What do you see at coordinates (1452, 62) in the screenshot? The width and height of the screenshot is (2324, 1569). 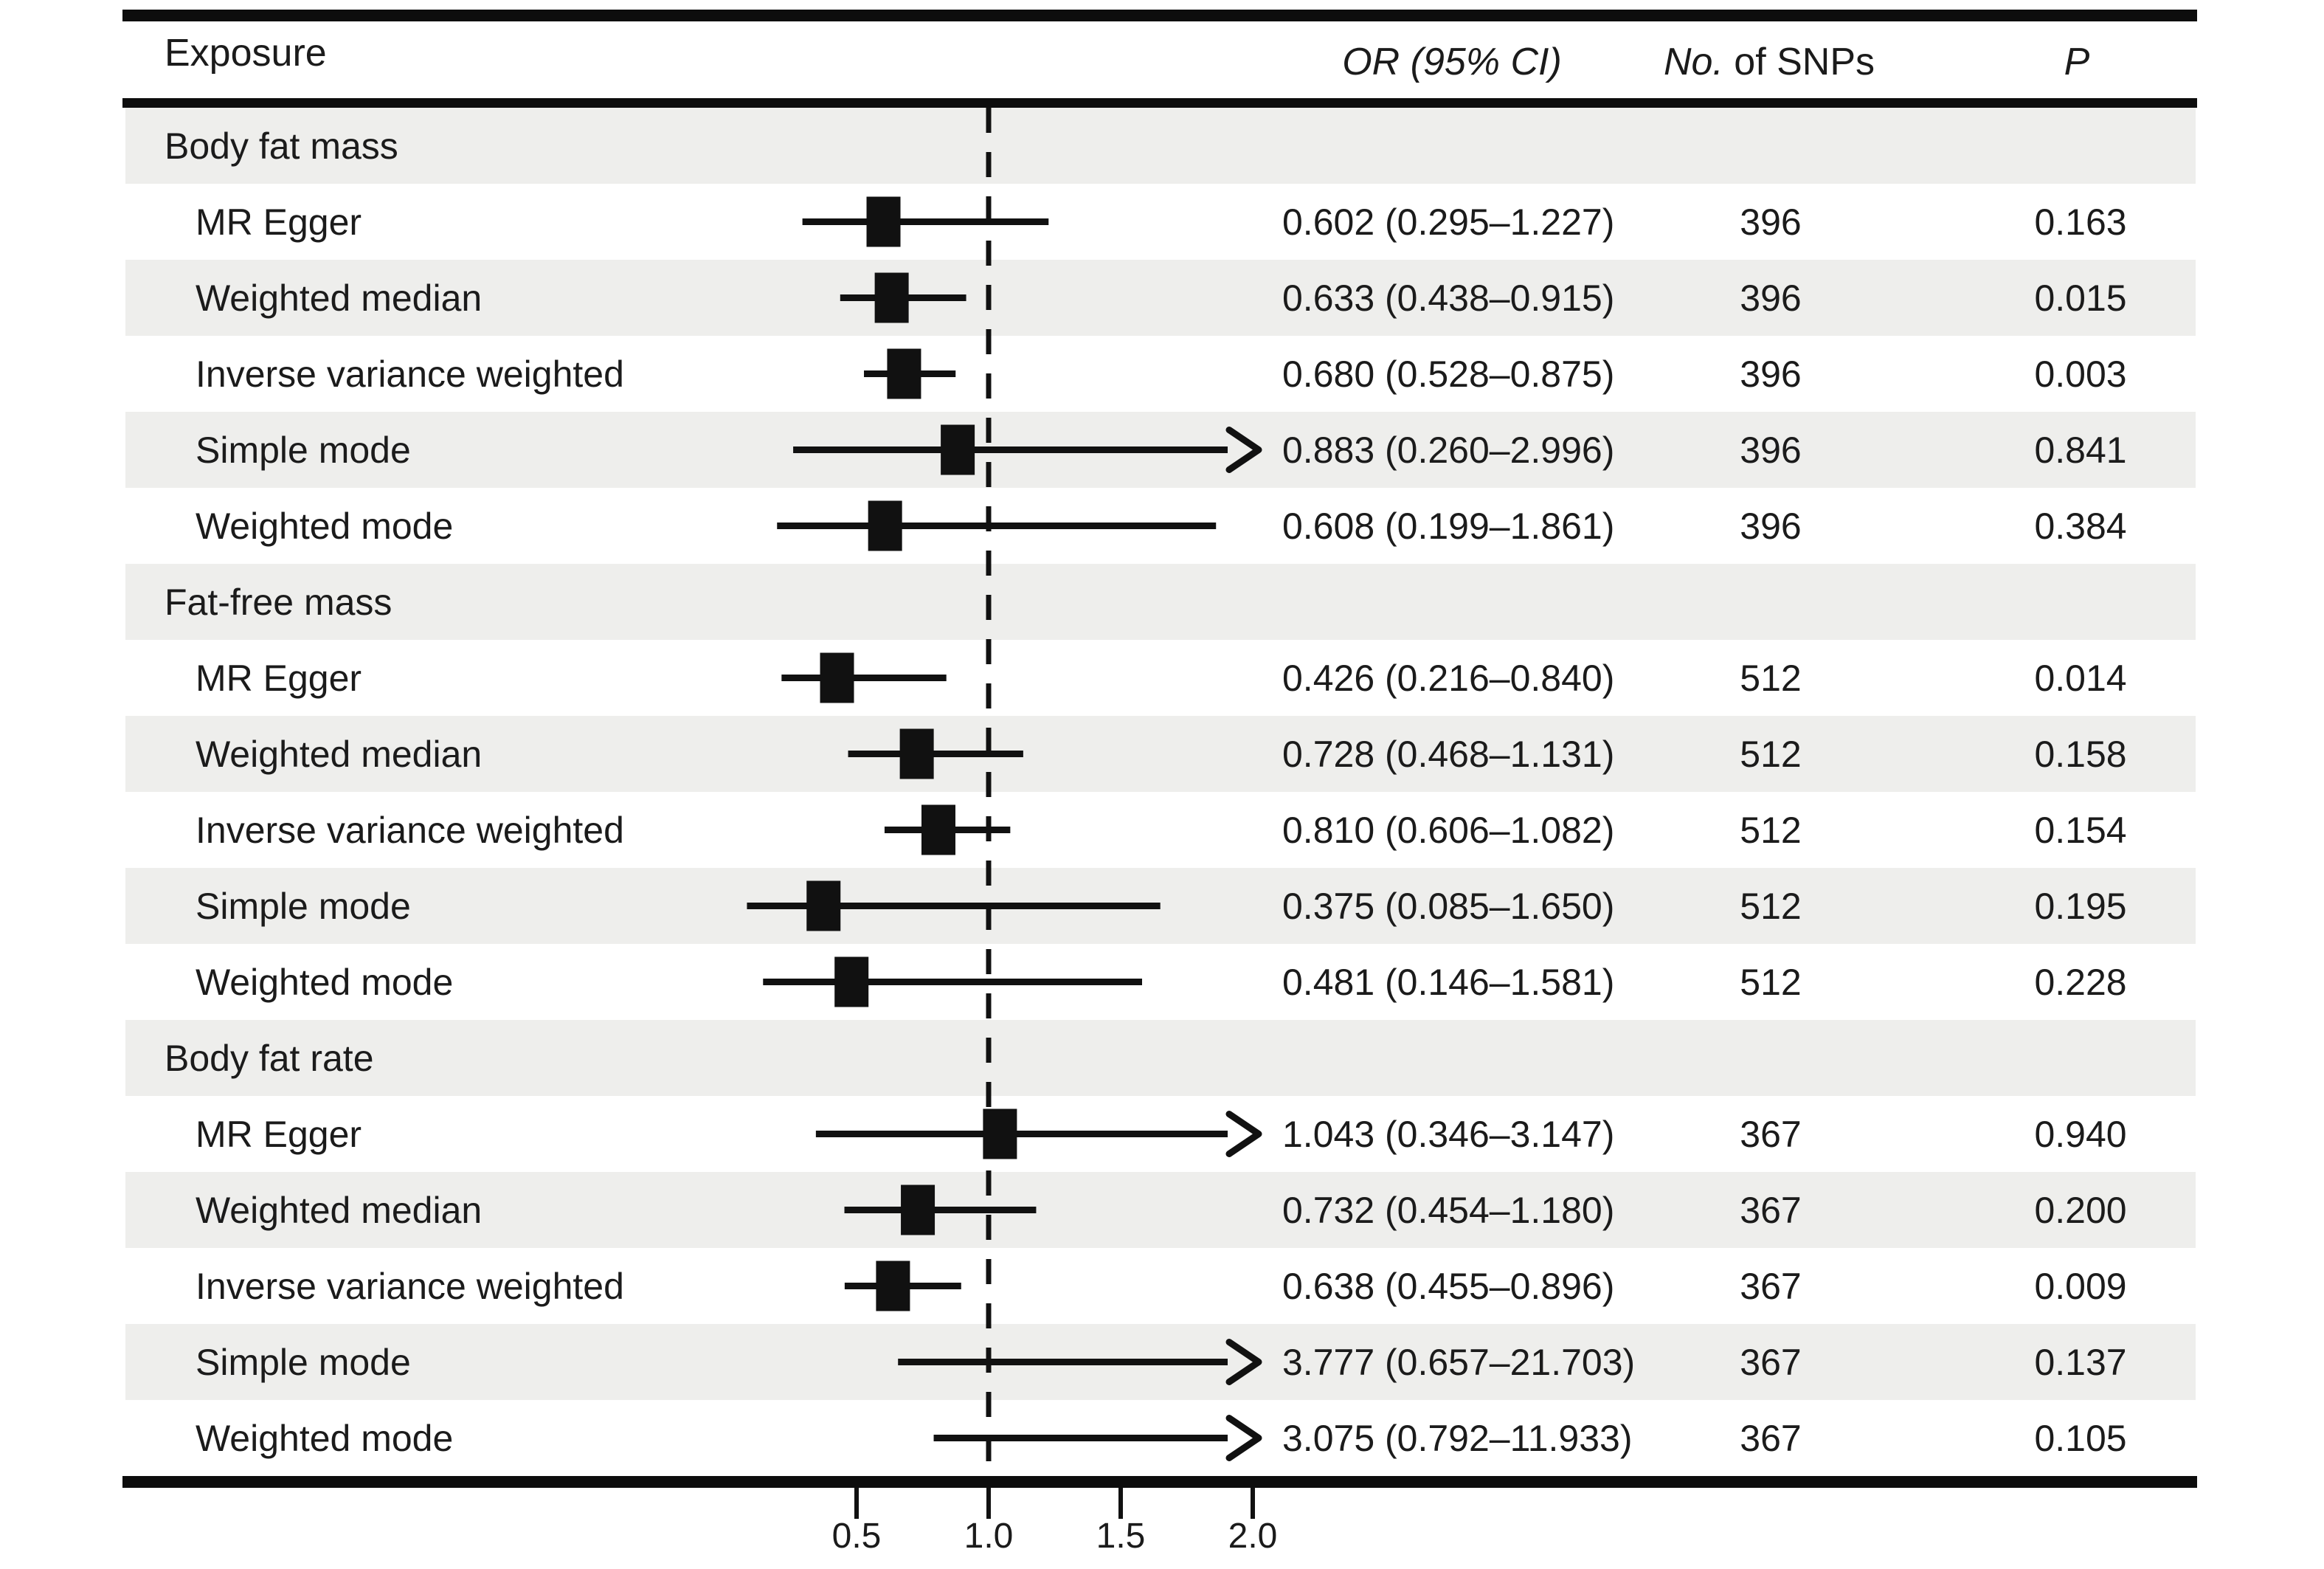 I see `or-ci-column-header: OR (95% CI)` at bounding box center [1452, 62].